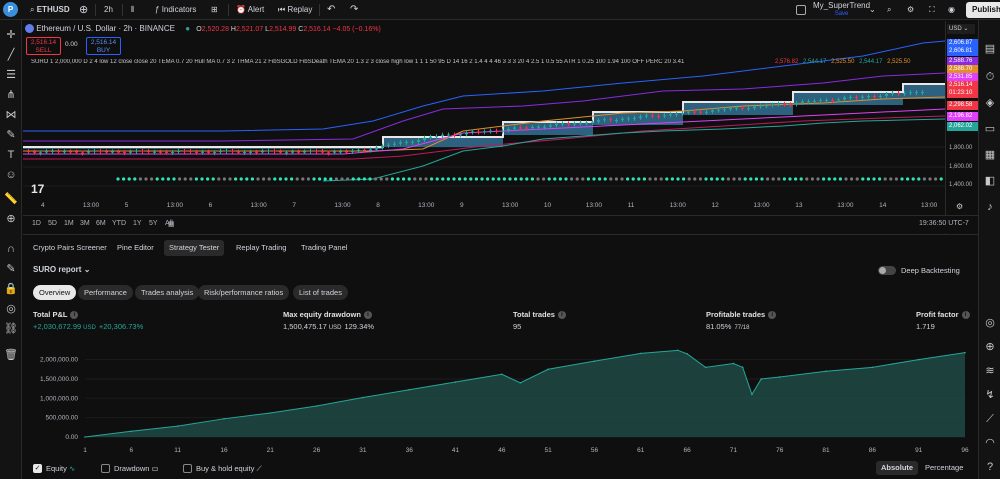 The width and height of the screenshot is (1000, 479). I want to click on metric-label: Max equity drawdown i, so click(327, 315).